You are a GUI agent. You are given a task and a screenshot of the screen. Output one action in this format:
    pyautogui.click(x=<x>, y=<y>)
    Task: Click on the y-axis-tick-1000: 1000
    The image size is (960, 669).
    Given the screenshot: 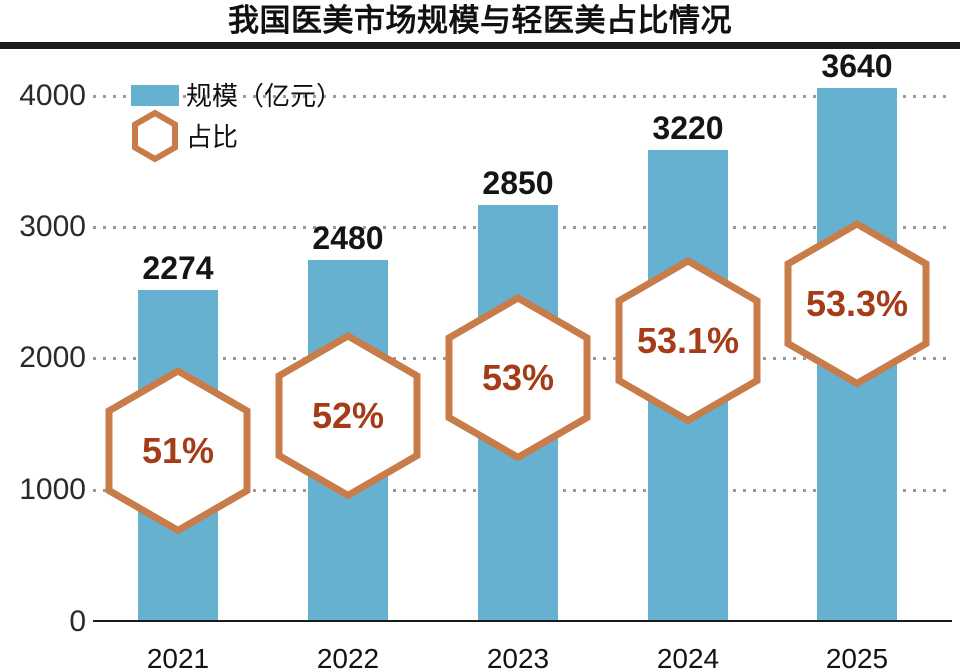 What is the action you would take?
    pyautogui.click(x=52, y=489)
    